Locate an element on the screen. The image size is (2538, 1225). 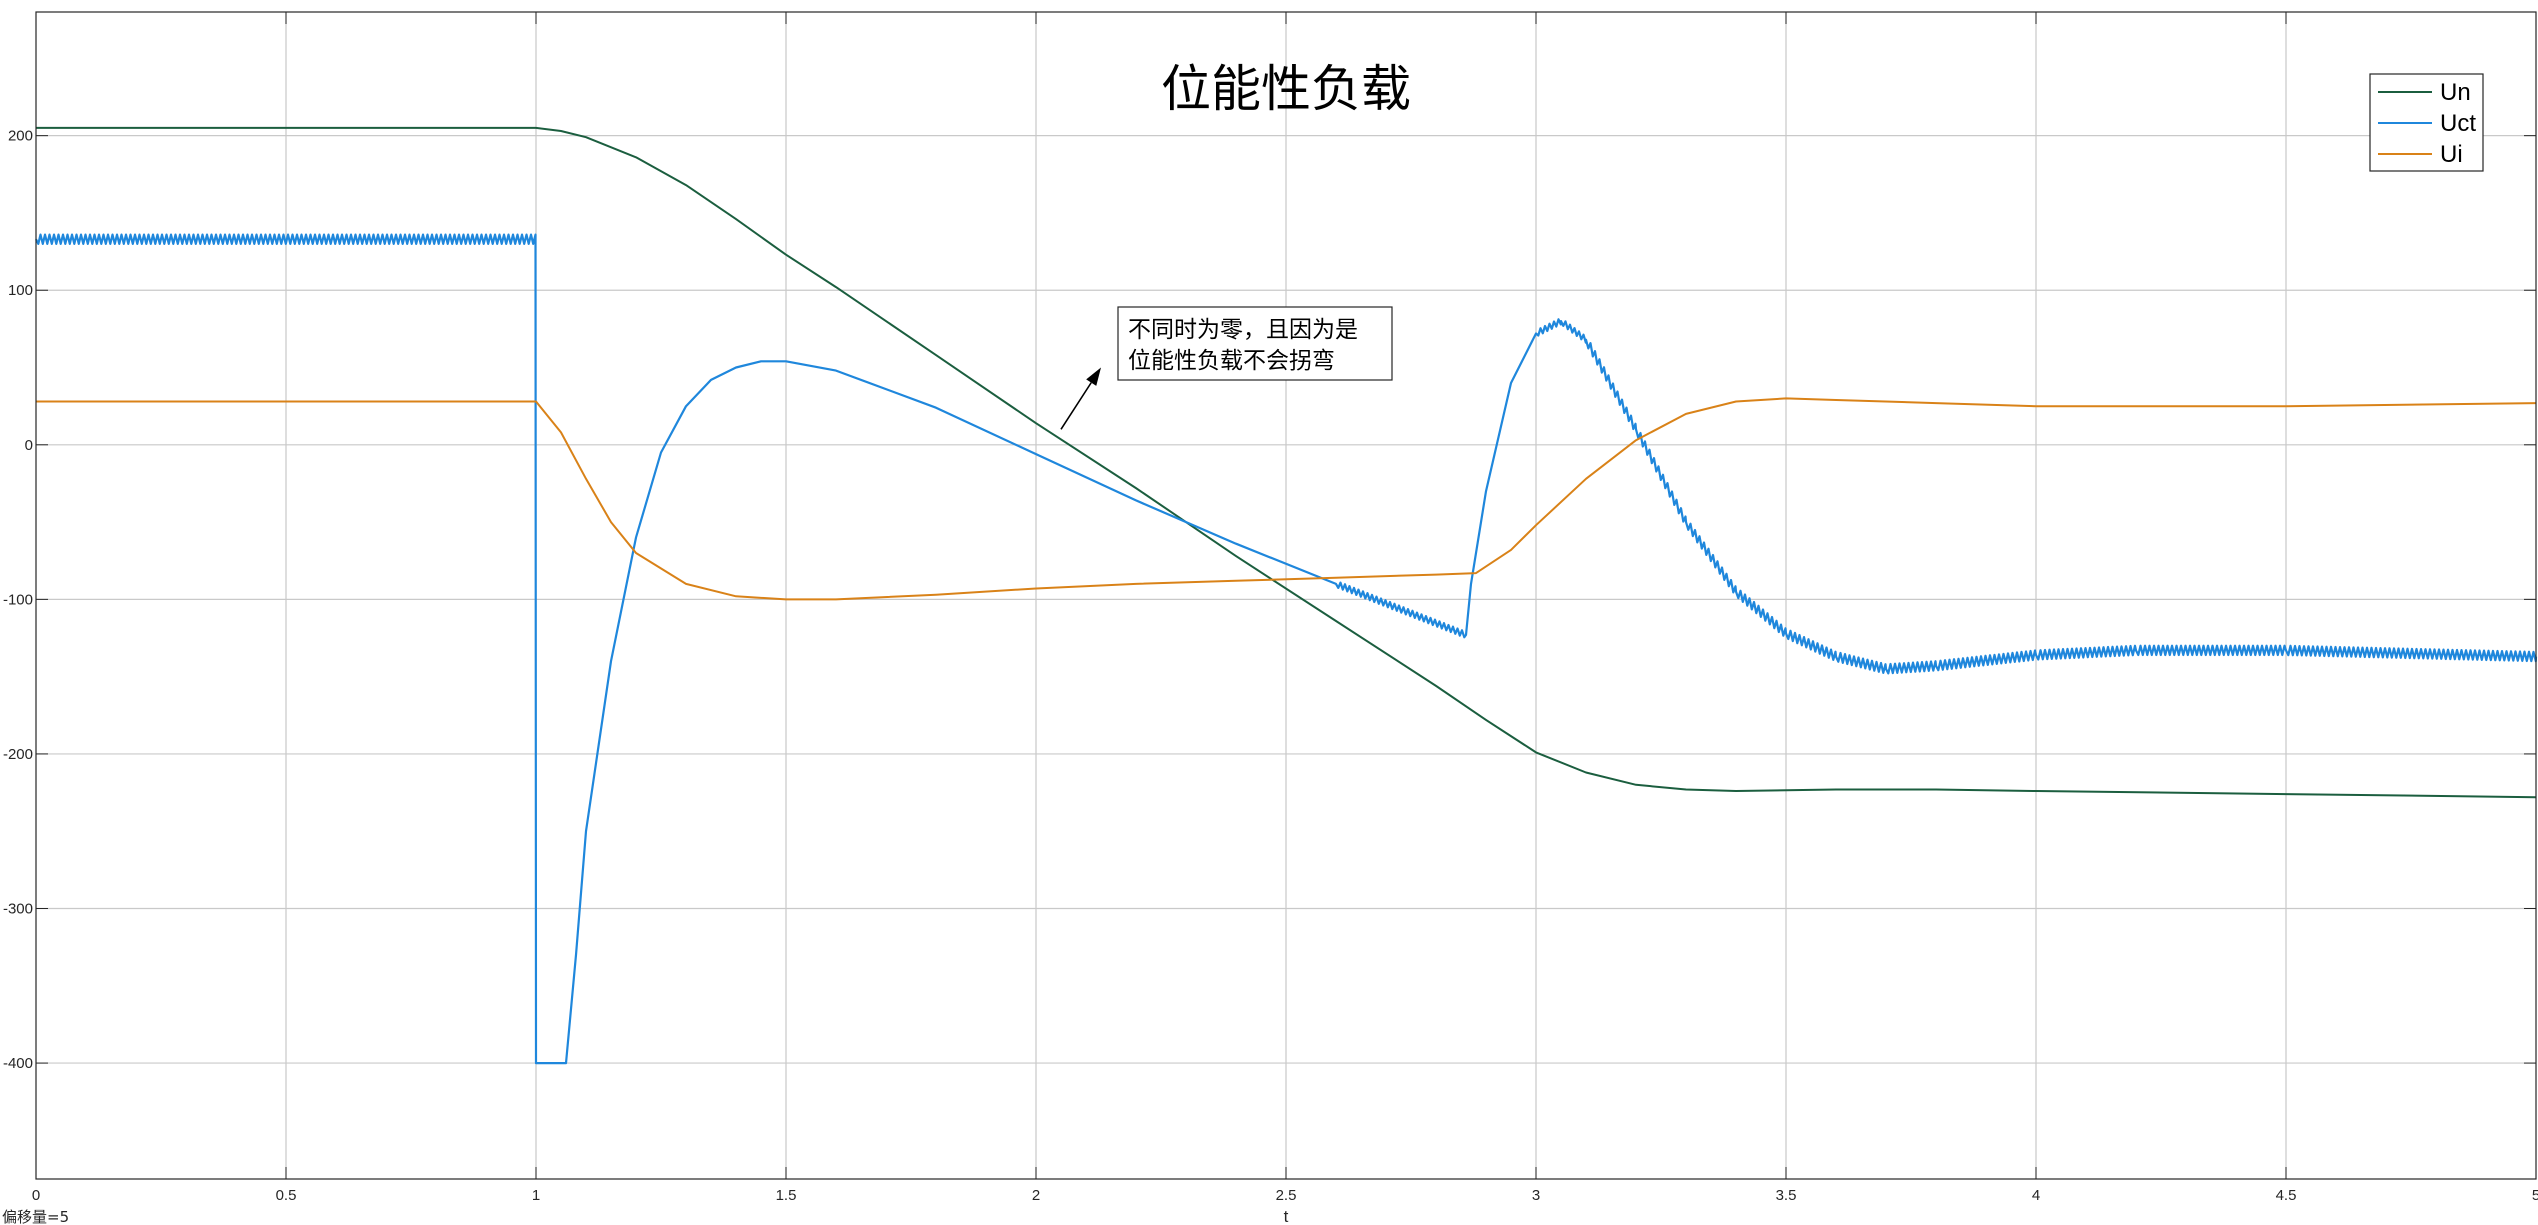
annotation-line-1: 不同时为零，且因为是 is located at coordinates (1243, 330).